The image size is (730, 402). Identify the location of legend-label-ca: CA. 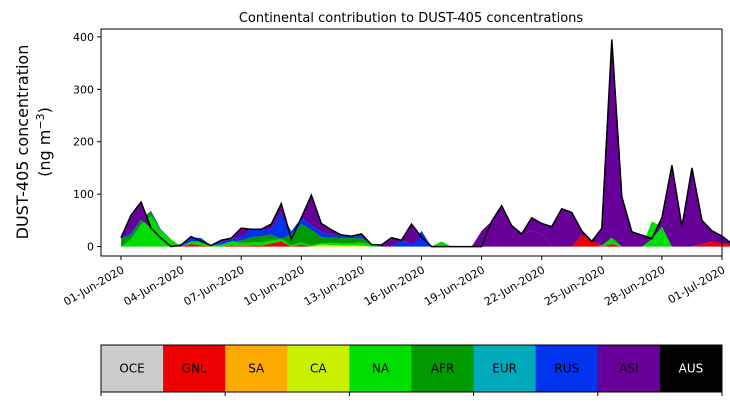
(318, 369).